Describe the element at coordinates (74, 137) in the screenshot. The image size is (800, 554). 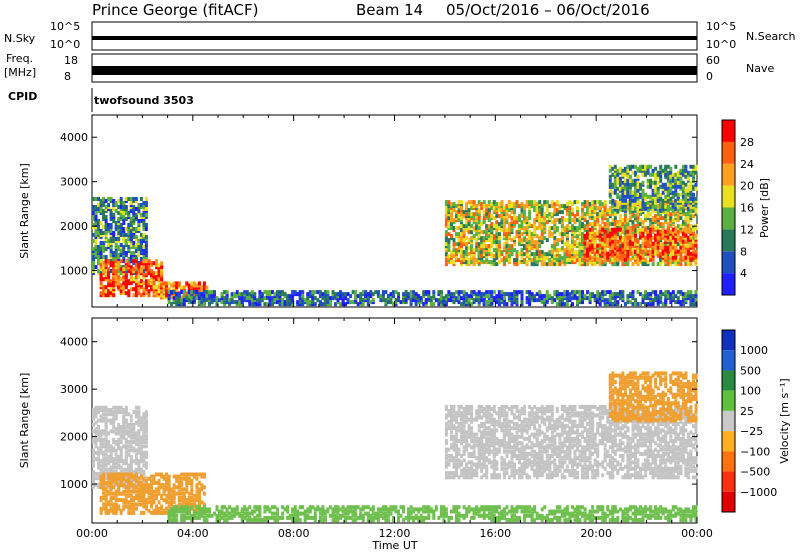
I see `power-ytick-label: 4000` at that location.